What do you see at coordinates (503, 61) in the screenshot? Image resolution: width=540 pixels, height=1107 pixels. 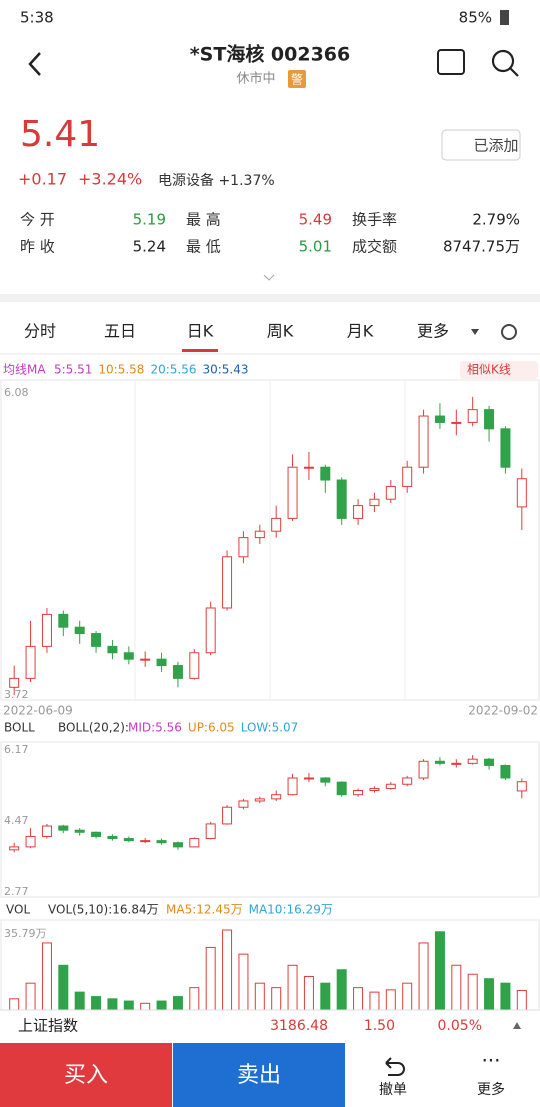 I see `search-button` at bounding box center [503, 61].